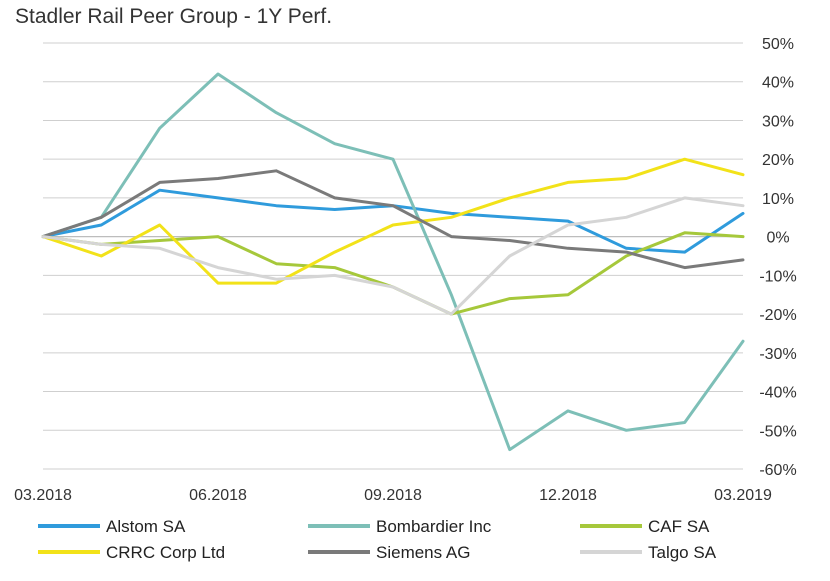 This screenshot has height=581, width=830. I want to click on legend-label: Bombardier Inc, so click(434, 526).